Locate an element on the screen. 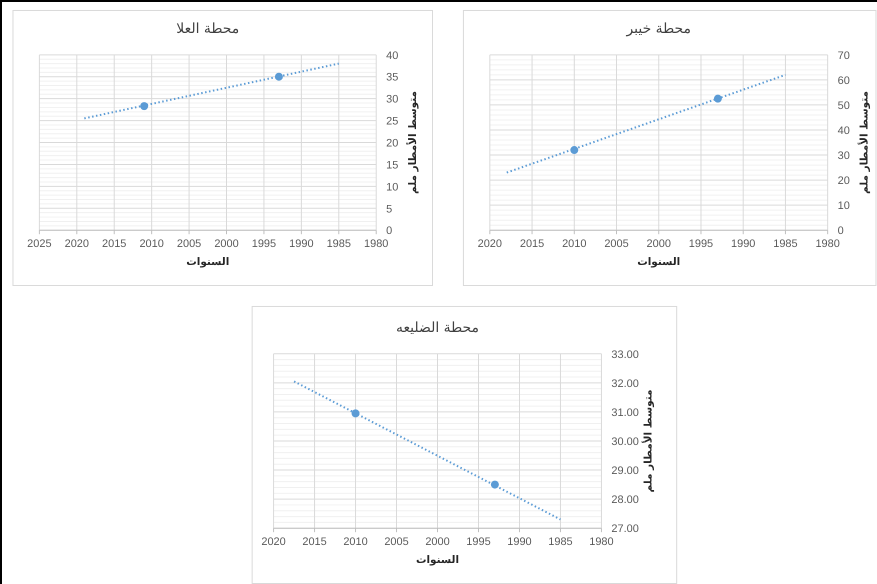 Image resolution: width=877 pixels, height=584 pixels. y-tick-label: 60 is located at coordinates (844, 80).